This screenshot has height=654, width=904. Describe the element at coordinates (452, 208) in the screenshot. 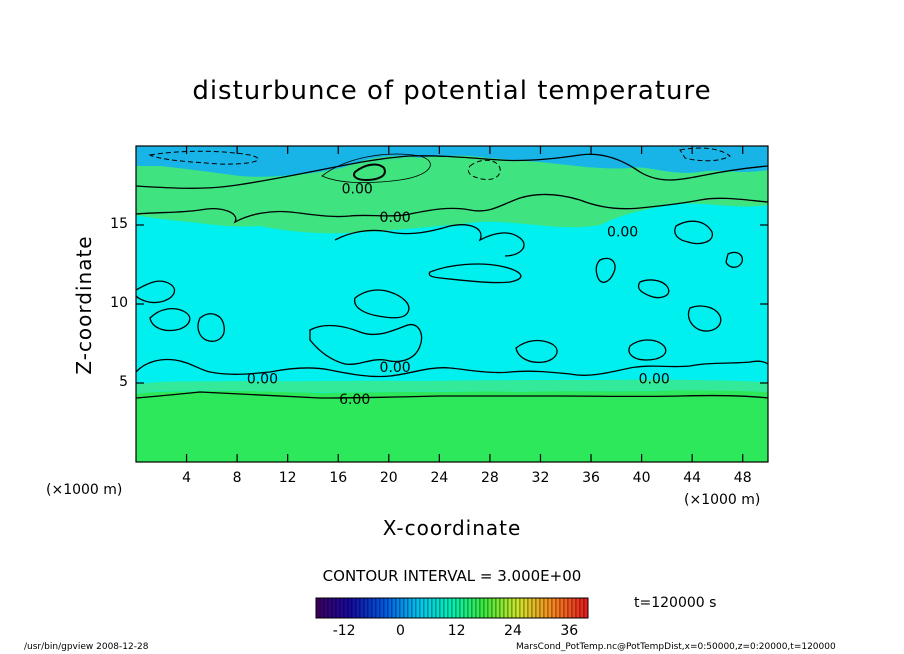

I see `contour-upper-0b` at that location.